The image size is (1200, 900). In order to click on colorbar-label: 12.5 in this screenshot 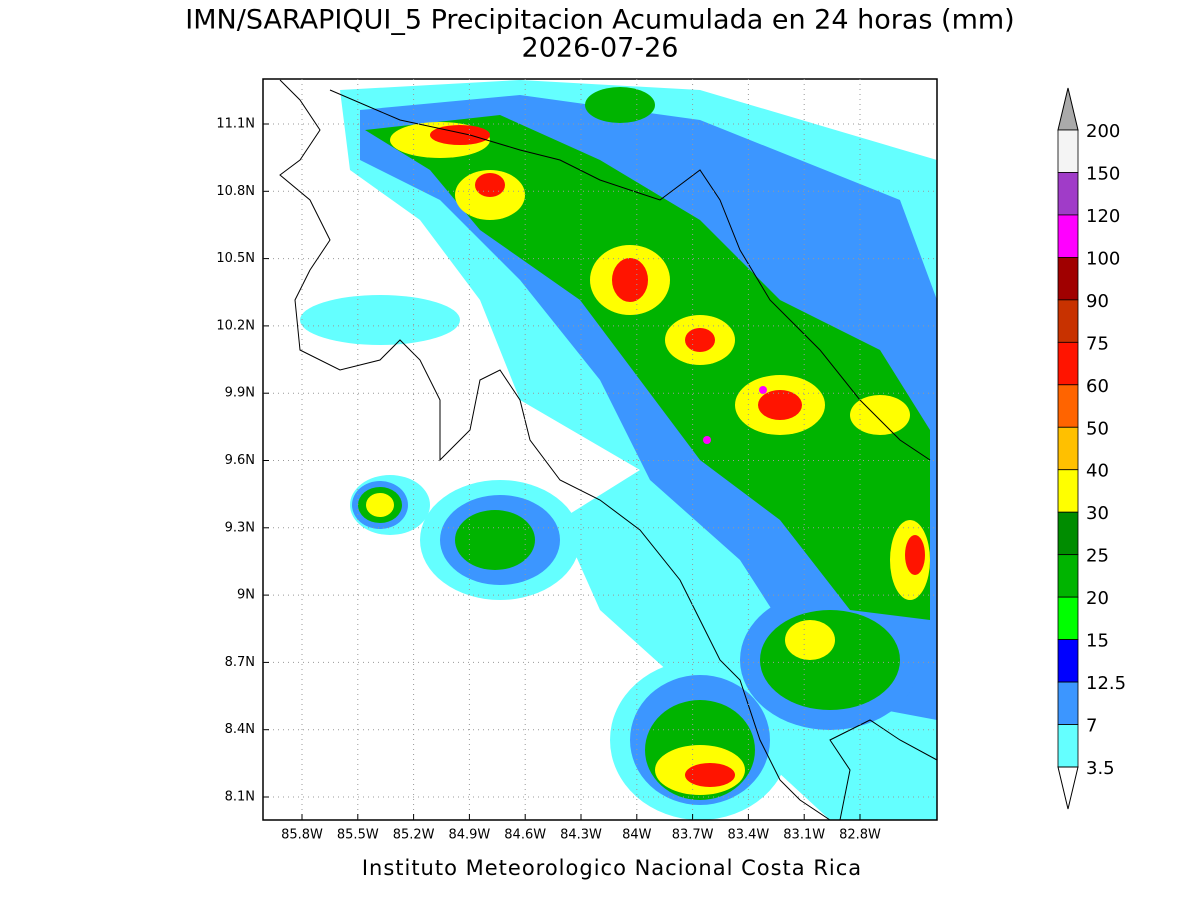, I will do `click(1106, 683)`.